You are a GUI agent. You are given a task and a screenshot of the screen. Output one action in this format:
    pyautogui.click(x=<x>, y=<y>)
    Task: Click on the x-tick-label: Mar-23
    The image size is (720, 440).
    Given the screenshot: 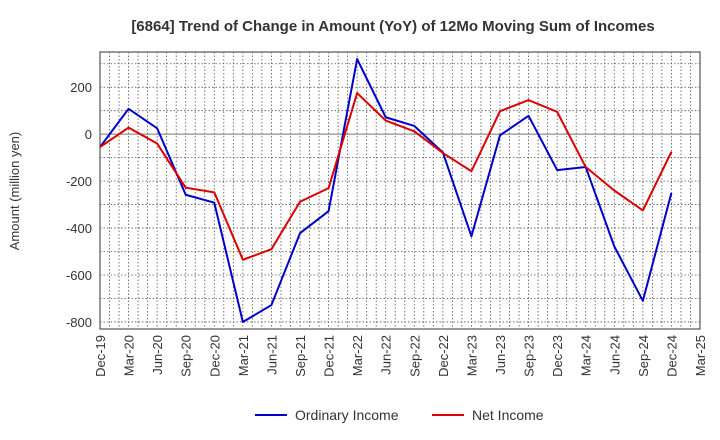 What is the action you would take?
    pyautogui.click(x=471, y=355)
    